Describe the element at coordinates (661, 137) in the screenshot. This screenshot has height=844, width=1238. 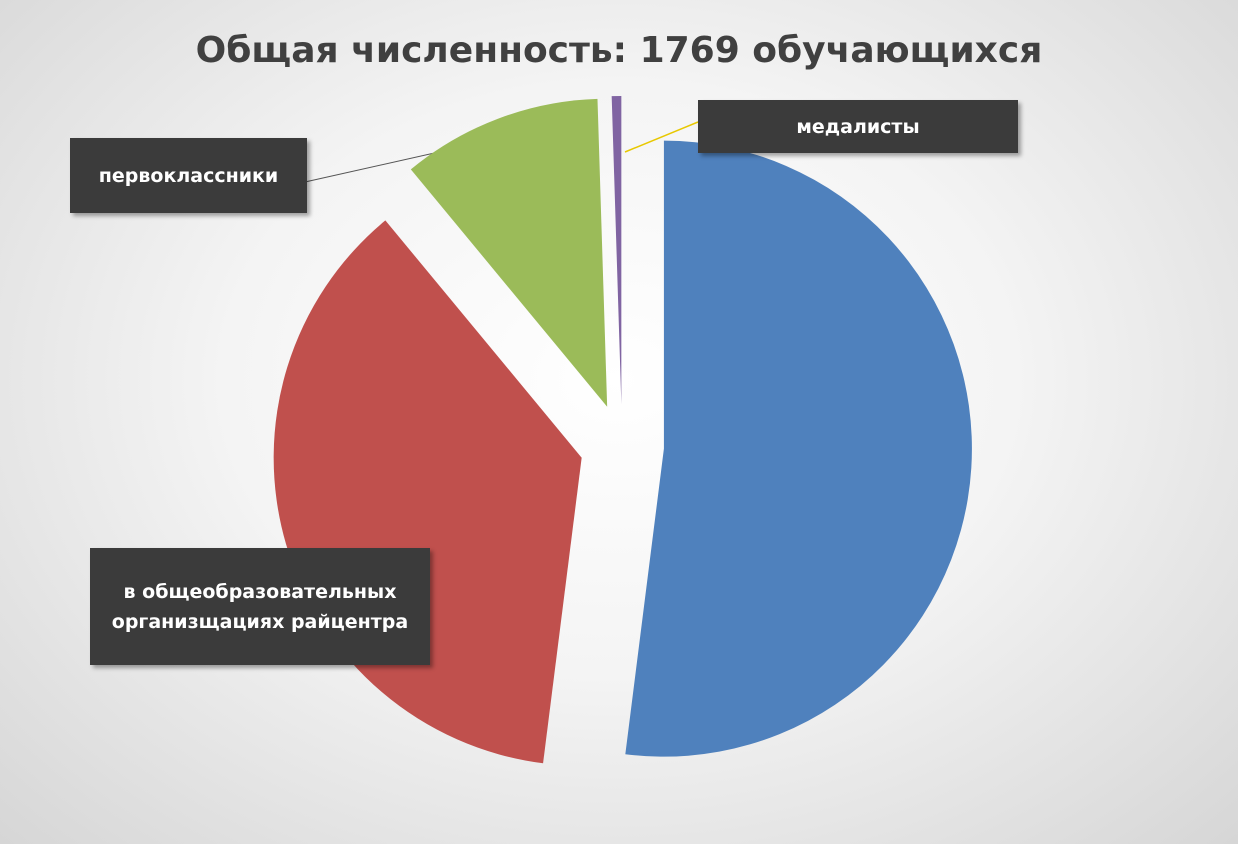
I see `leader-line` at that location.